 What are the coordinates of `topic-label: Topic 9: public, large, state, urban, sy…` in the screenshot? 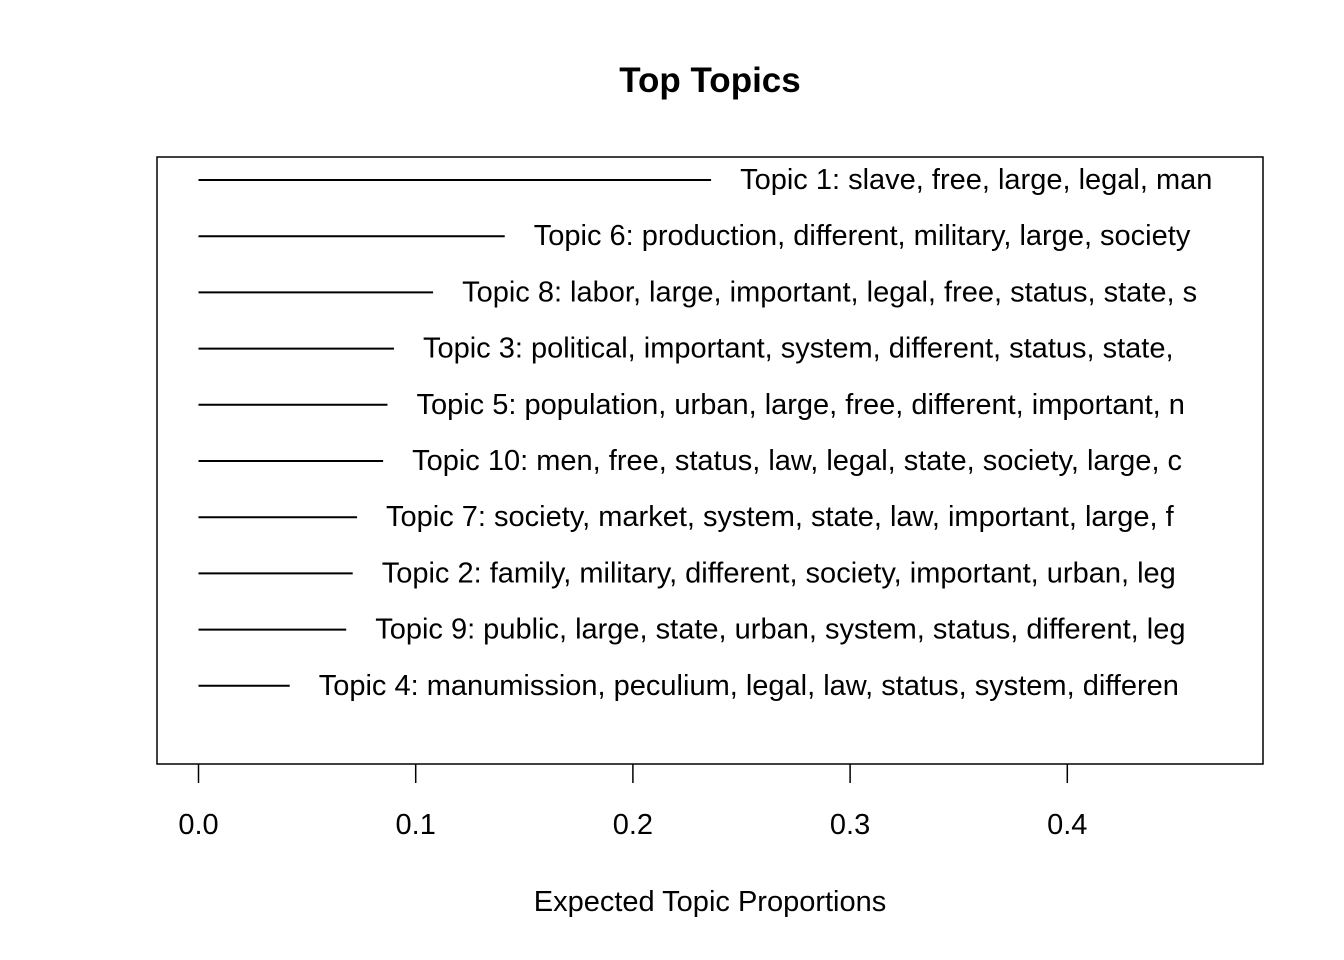 It's located at (780, 630).